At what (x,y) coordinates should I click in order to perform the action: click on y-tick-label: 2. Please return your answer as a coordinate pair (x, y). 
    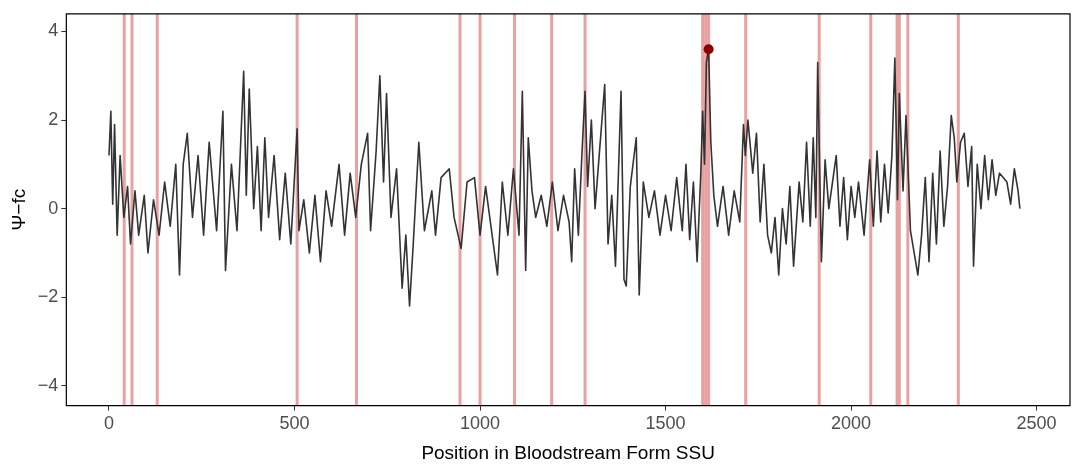
    Looking at the image, I should click on (53, 119).